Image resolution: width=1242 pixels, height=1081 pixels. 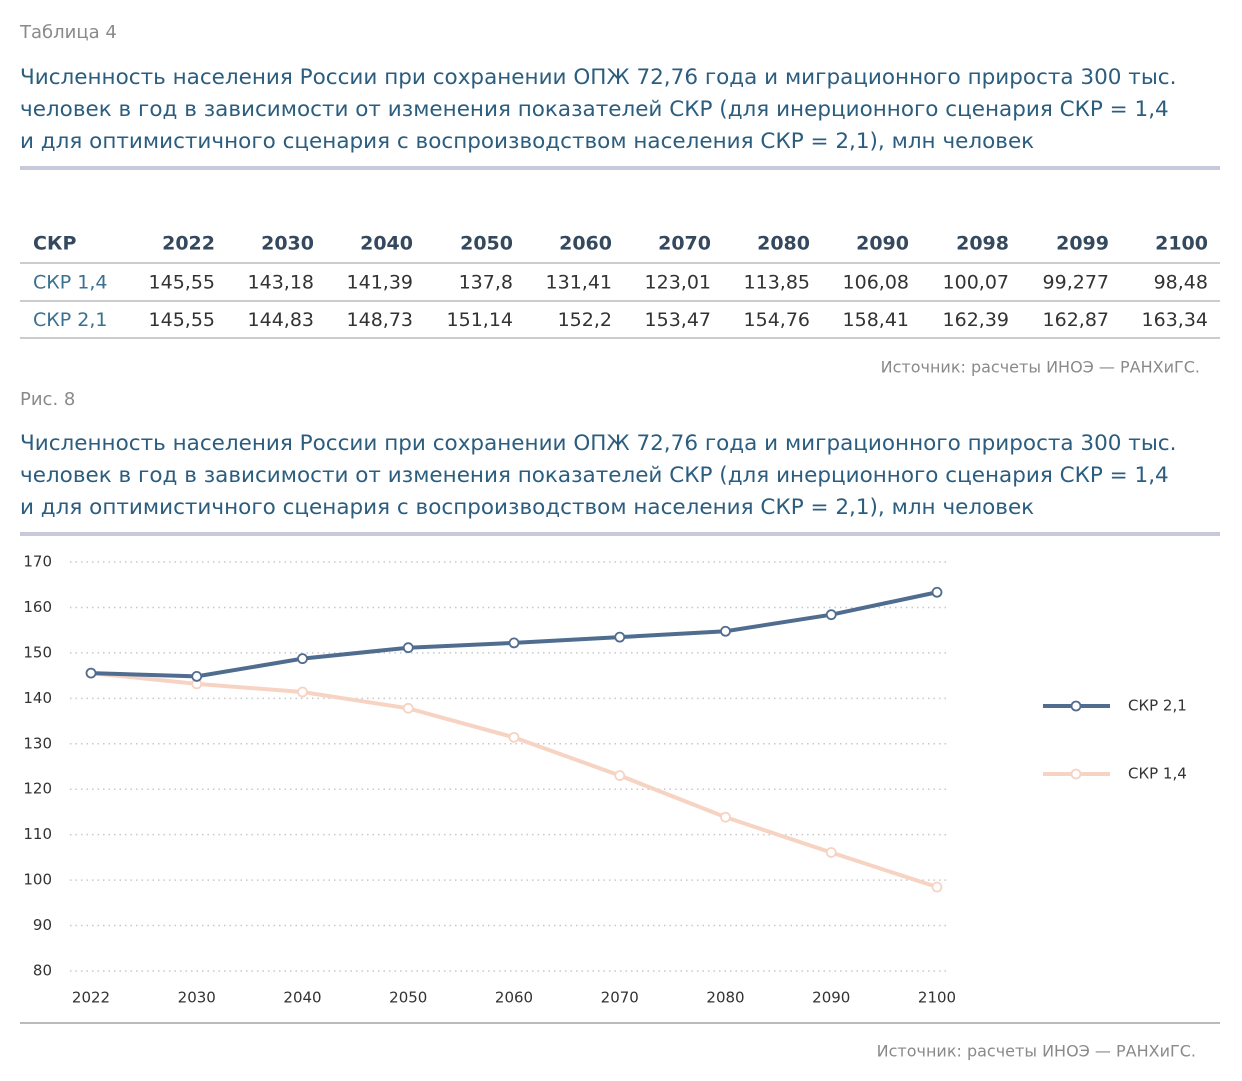 I want to click on x-tick-label: 2080, so click(x=725, y=998).